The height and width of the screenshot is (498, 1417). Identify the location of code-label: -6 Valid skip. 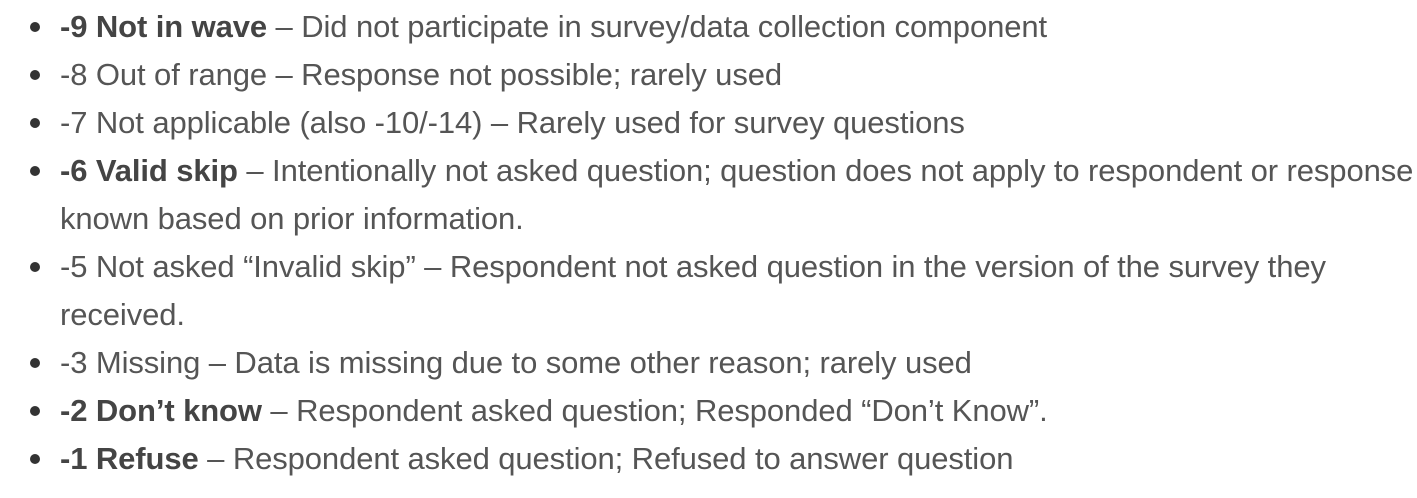
(149, 170).